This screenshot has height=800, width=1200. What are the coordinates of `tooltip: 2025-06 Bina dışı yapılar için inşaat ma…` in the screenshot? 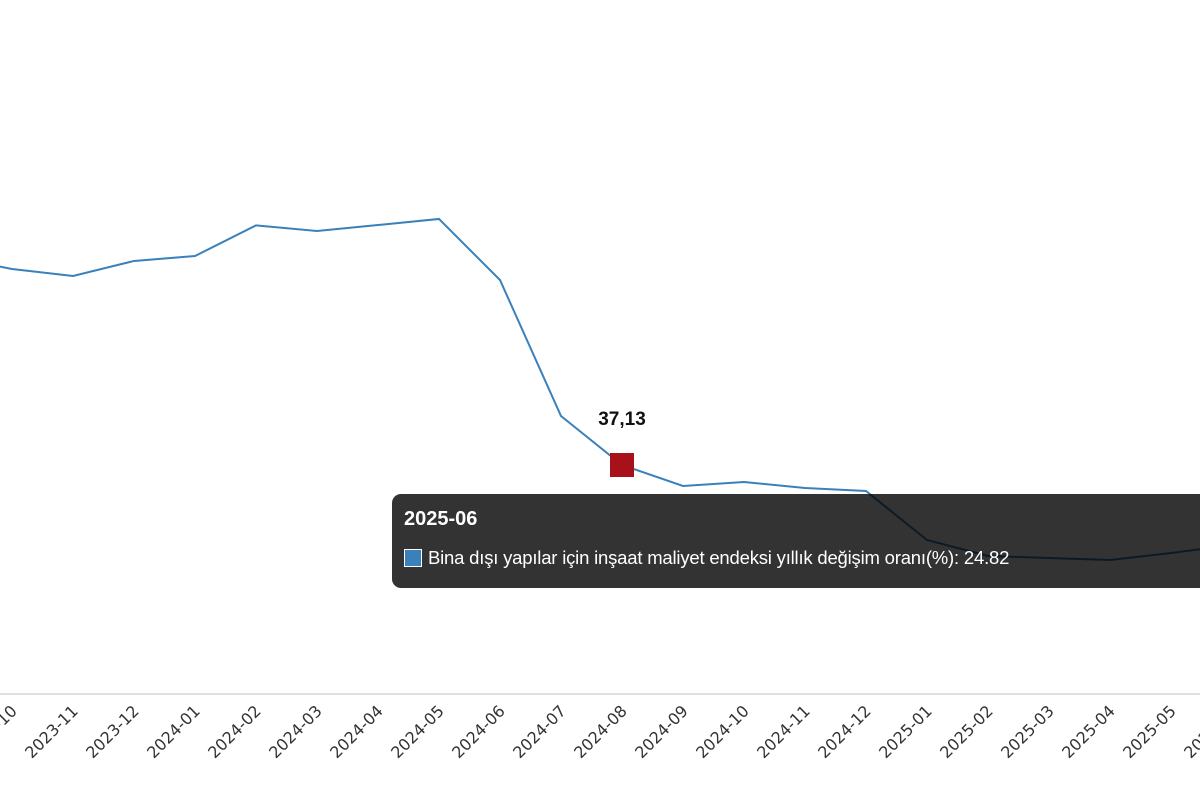 It's located at (796, 541).